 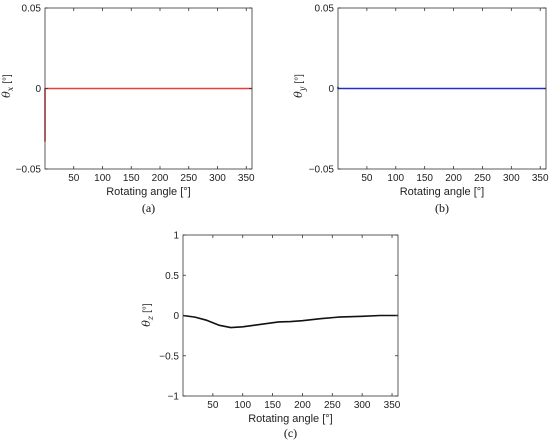 What do you see at coordinates (169, 356) in the screenshot?
I see `chart-3-y-tick-label: −0.5` at bounding box center [169, 356].